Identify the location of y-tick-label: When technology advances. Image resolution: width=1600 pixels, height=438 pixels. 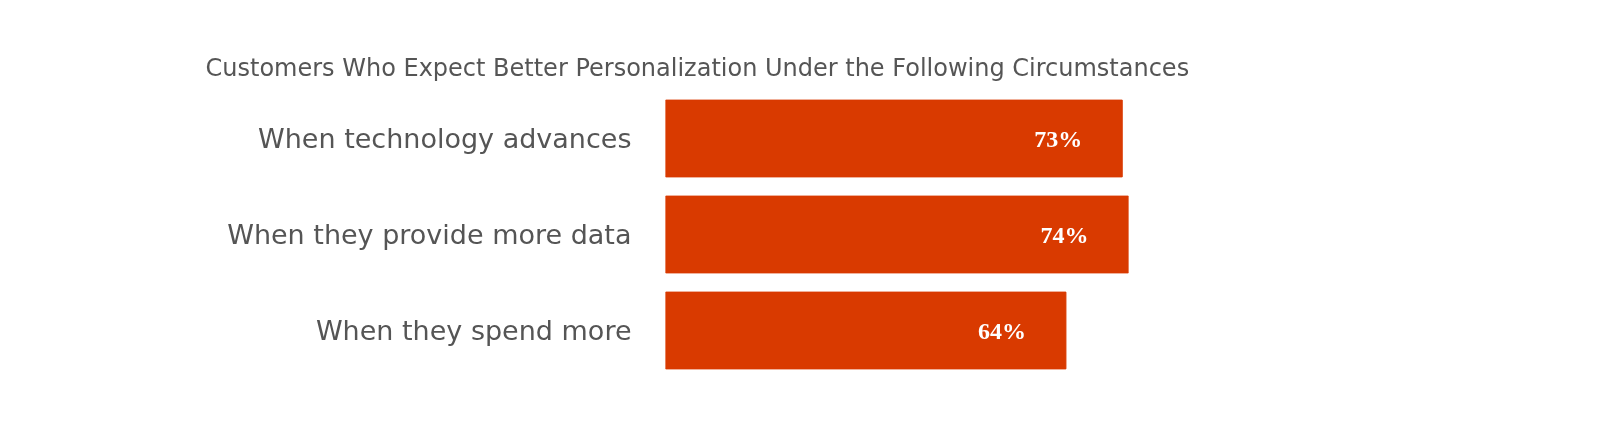
(445, 138).